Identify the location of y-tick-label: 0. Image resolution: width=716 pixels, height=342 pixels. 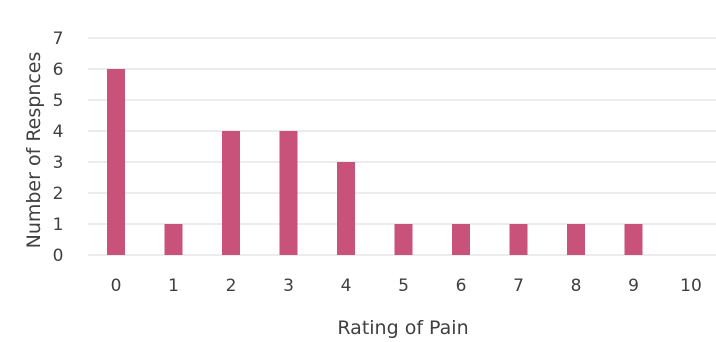
(58, 256).